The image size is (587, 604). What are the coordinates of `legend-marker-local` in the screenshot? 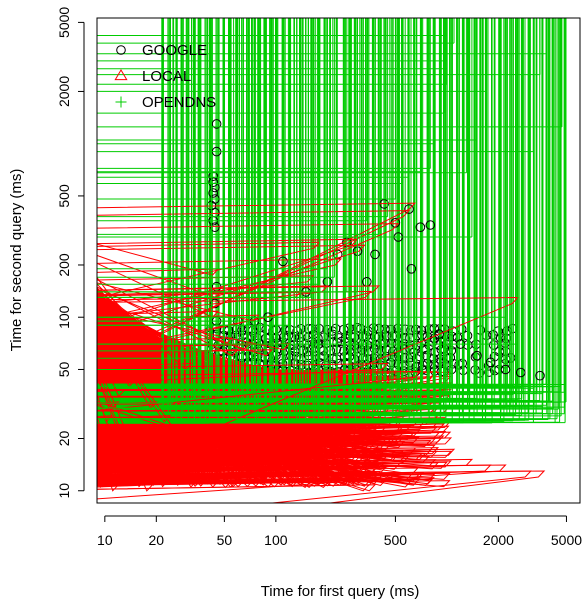 It's located at (121, 75).